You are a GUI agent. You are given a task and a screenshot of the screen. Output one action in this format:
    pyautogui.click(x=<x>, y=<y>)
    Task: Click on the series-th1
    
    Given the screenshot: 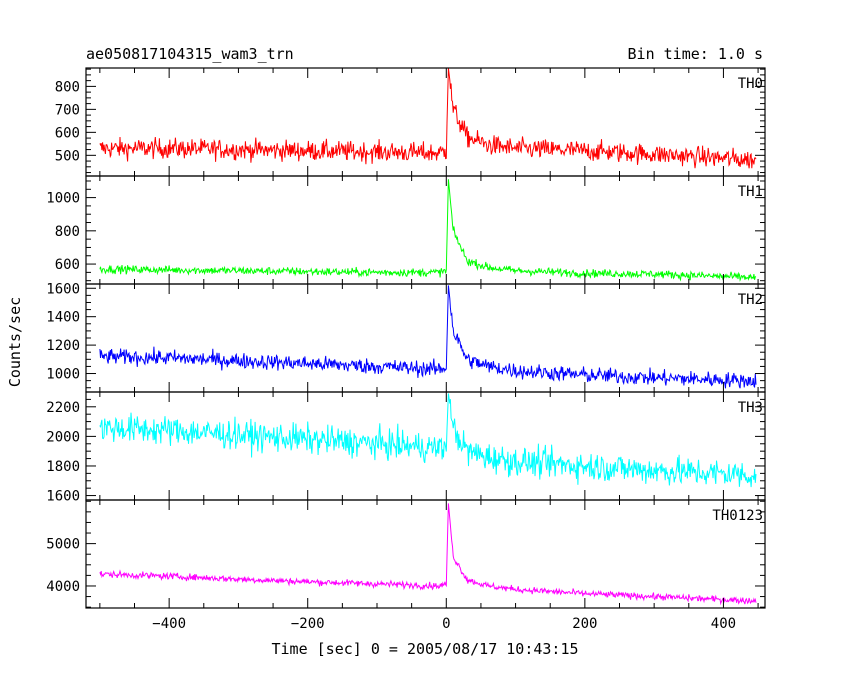 What is the action you would take?
    pyautogui.click(x=428, y=230)
    